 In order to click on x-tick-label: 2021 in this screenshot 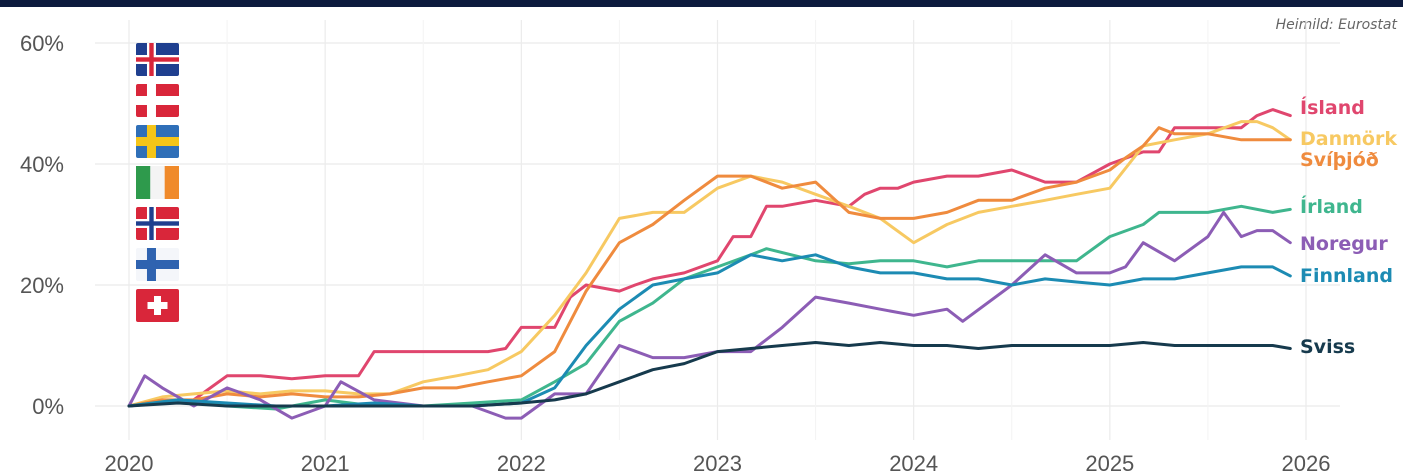, I will do `click(325, 462)`.